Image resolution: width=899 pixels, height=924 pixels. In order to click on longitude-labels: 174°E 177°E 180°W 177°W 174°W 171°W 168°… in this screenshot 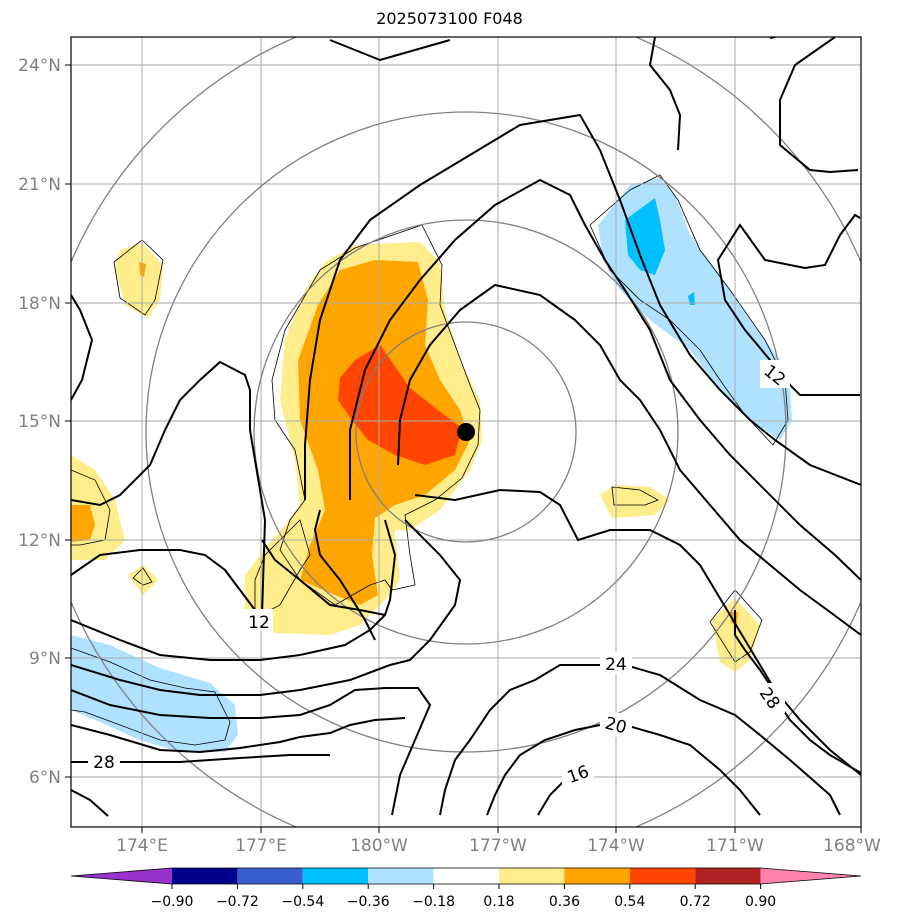, I will do `click(498, 846)`.